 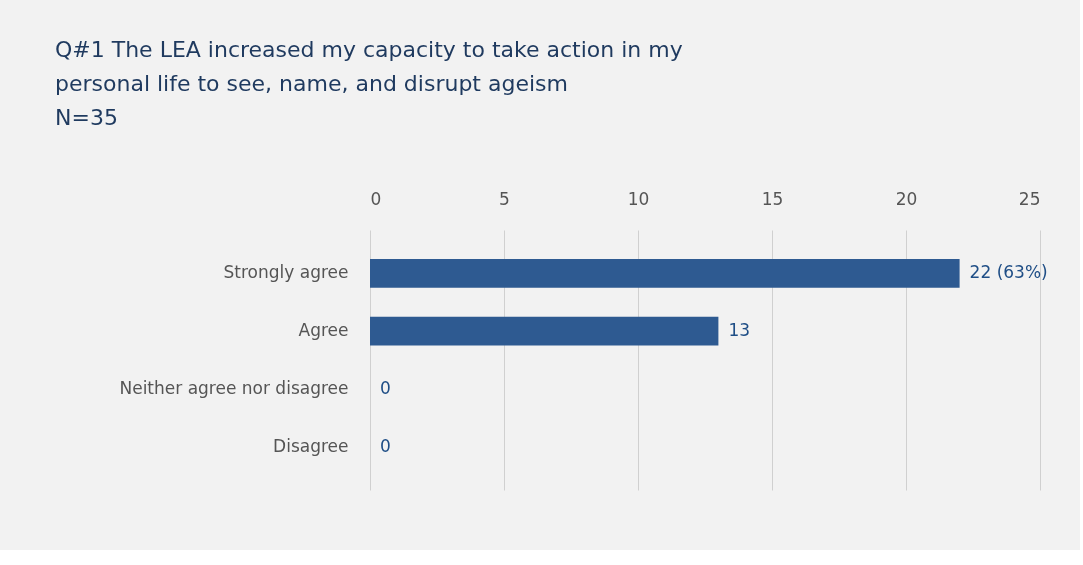 I want to click on text: N=35, so click(x=86, y=117).